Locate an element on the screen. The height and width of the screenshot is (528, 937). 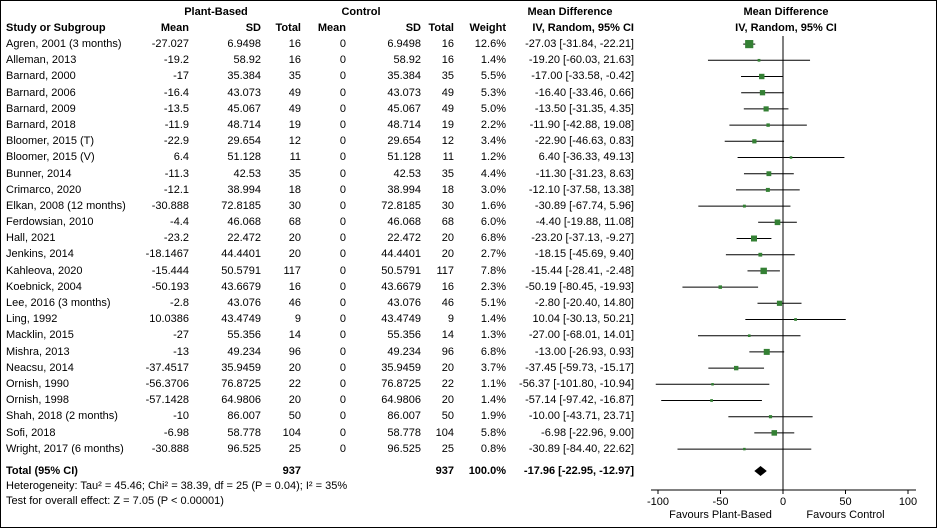
study-name: Alleman, 2013 is located at coordinates (41, 60).